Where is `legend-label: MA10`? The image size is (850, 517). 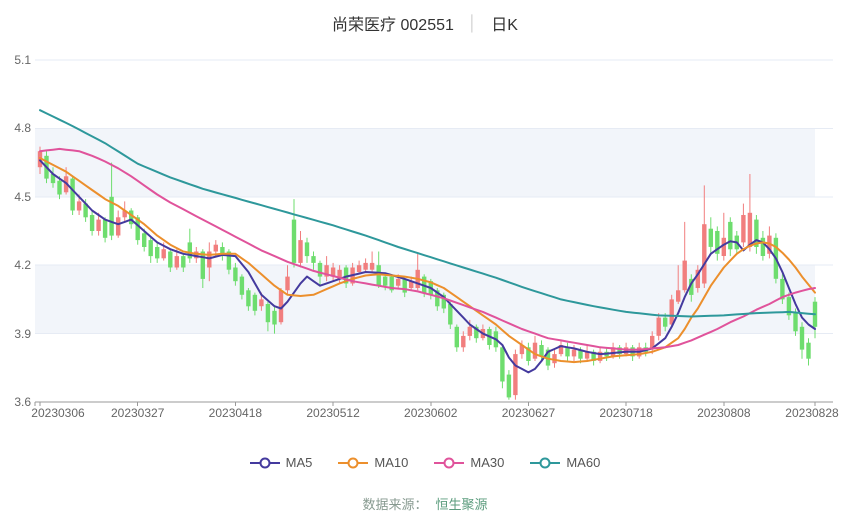 legend-label: MA10 is located at coordinates (391, 462).